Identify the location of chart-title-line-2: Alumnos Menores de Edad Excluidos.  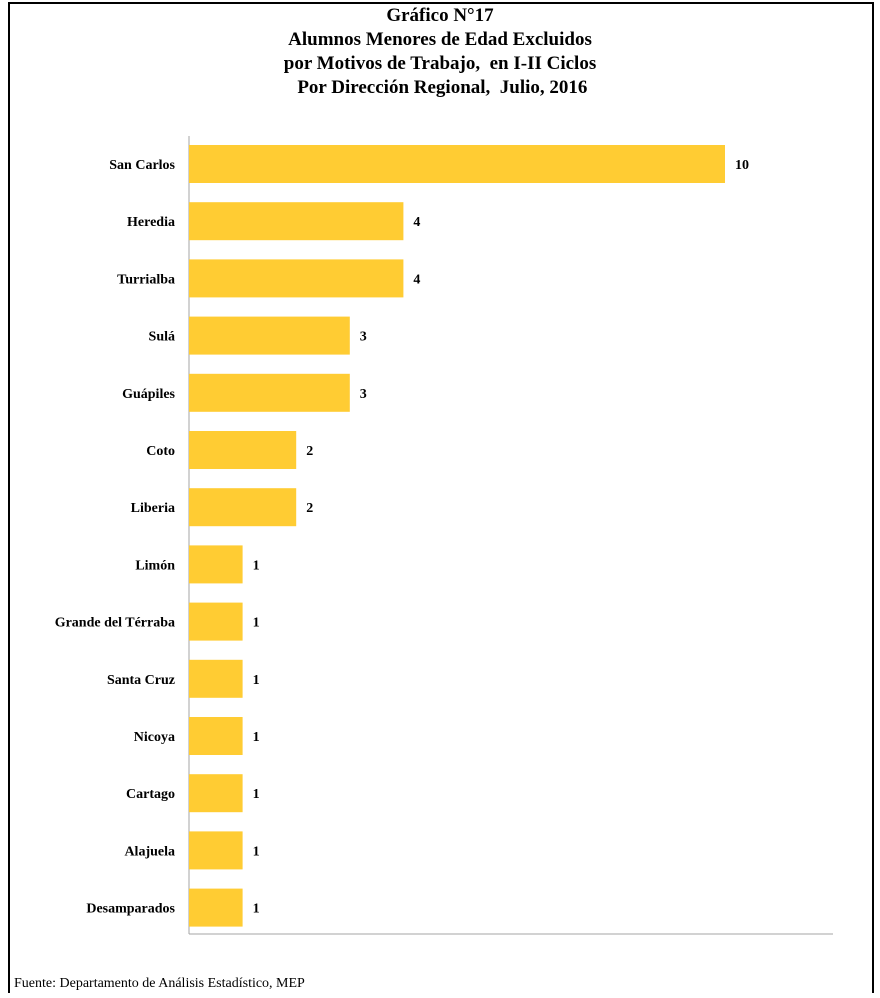
(440, 39).